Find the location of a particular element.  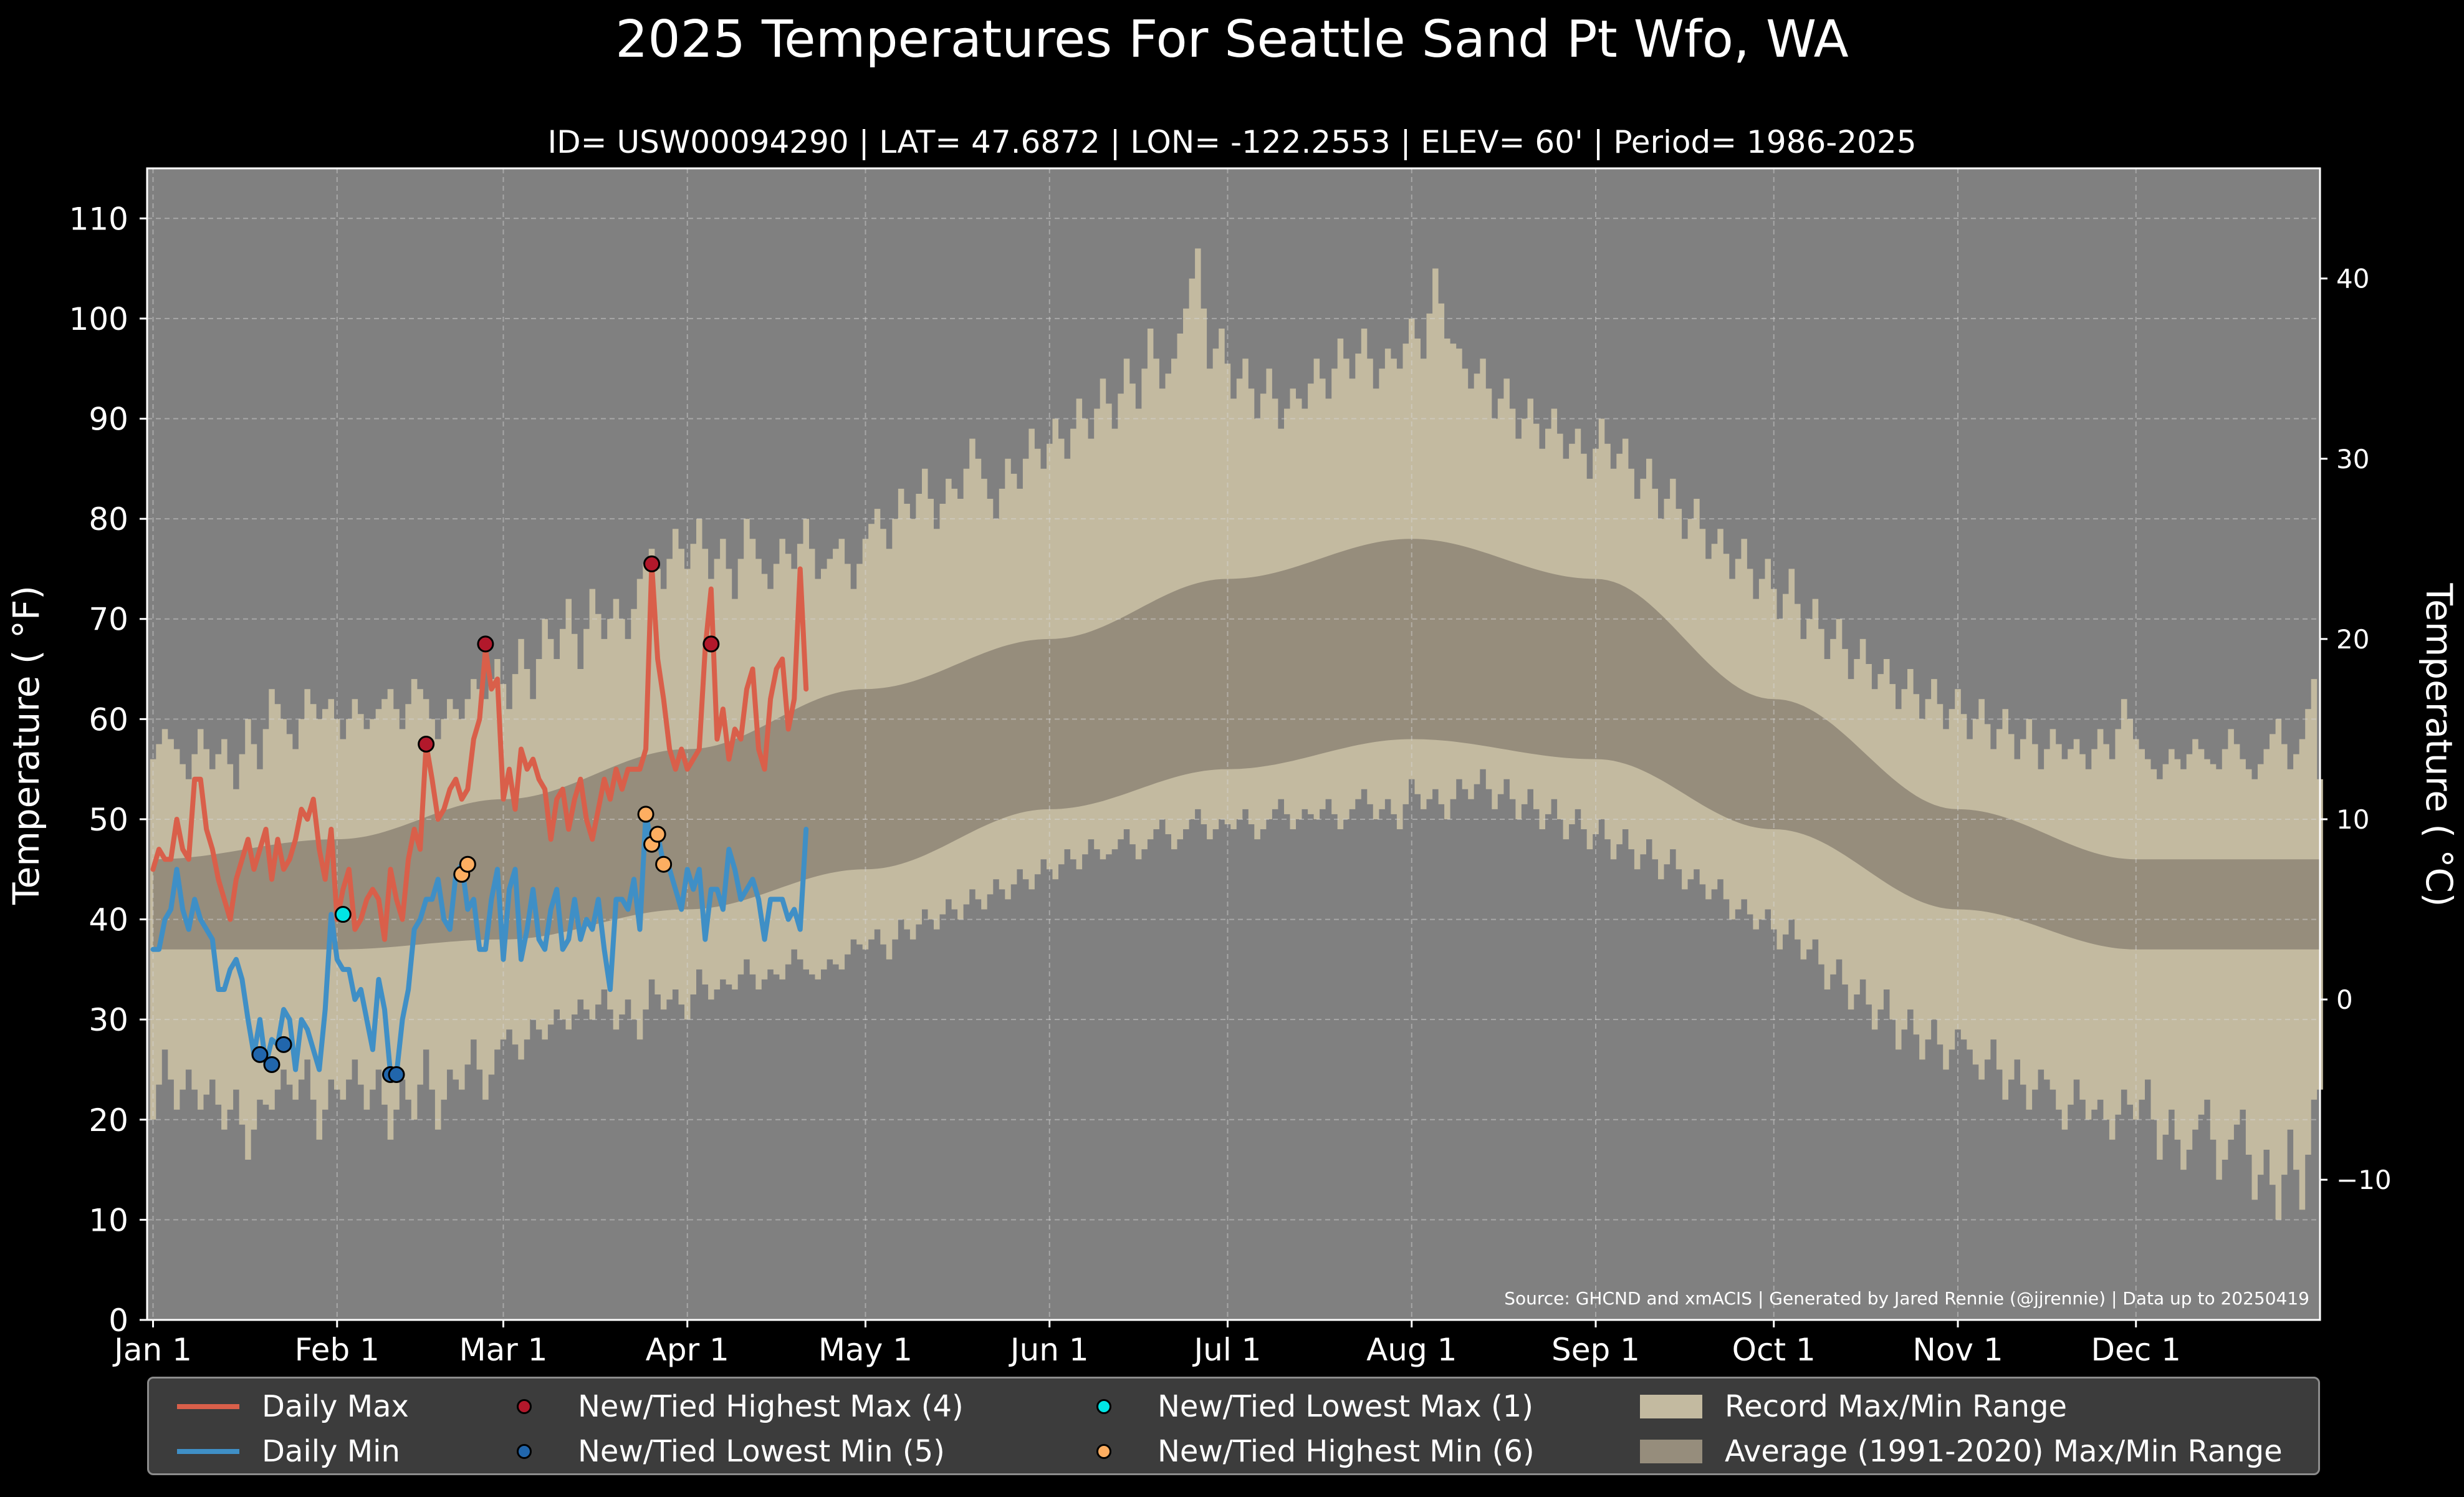

lowest-min-marker-swatch is located at coordinates (524, 1451).